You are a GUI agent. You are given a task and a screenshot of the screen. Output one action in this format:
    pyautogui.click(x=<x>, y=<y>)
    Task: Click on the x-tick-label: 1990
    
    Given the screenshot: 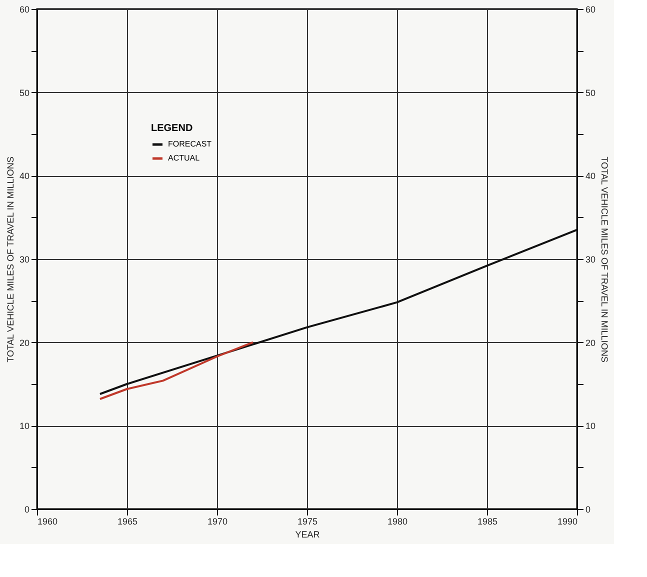 What is the action you would take?
    pyautogui.click(x=567, y=521)
    